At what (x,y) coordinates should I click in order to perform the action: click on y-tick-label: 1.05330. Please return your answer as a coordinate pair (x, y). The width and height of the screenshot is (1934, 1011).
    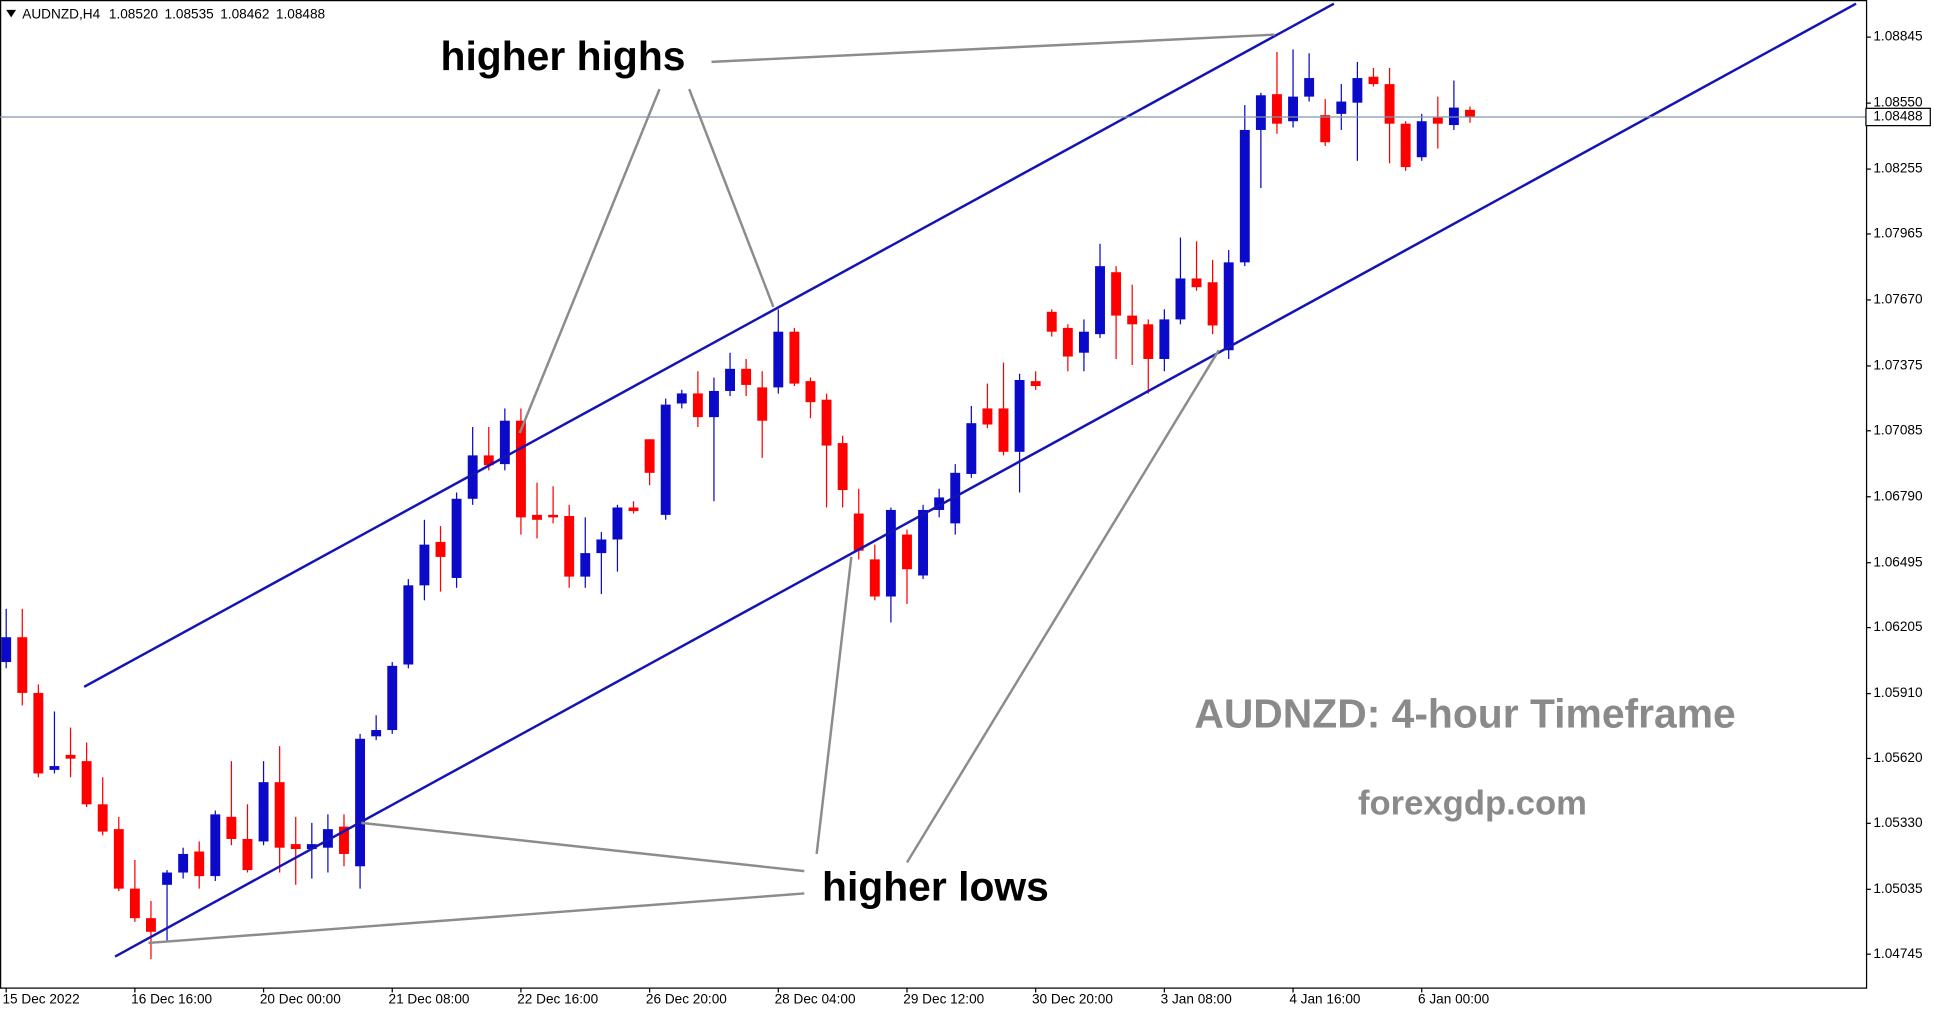
    Looking at the image, I should click on (1898, 822).